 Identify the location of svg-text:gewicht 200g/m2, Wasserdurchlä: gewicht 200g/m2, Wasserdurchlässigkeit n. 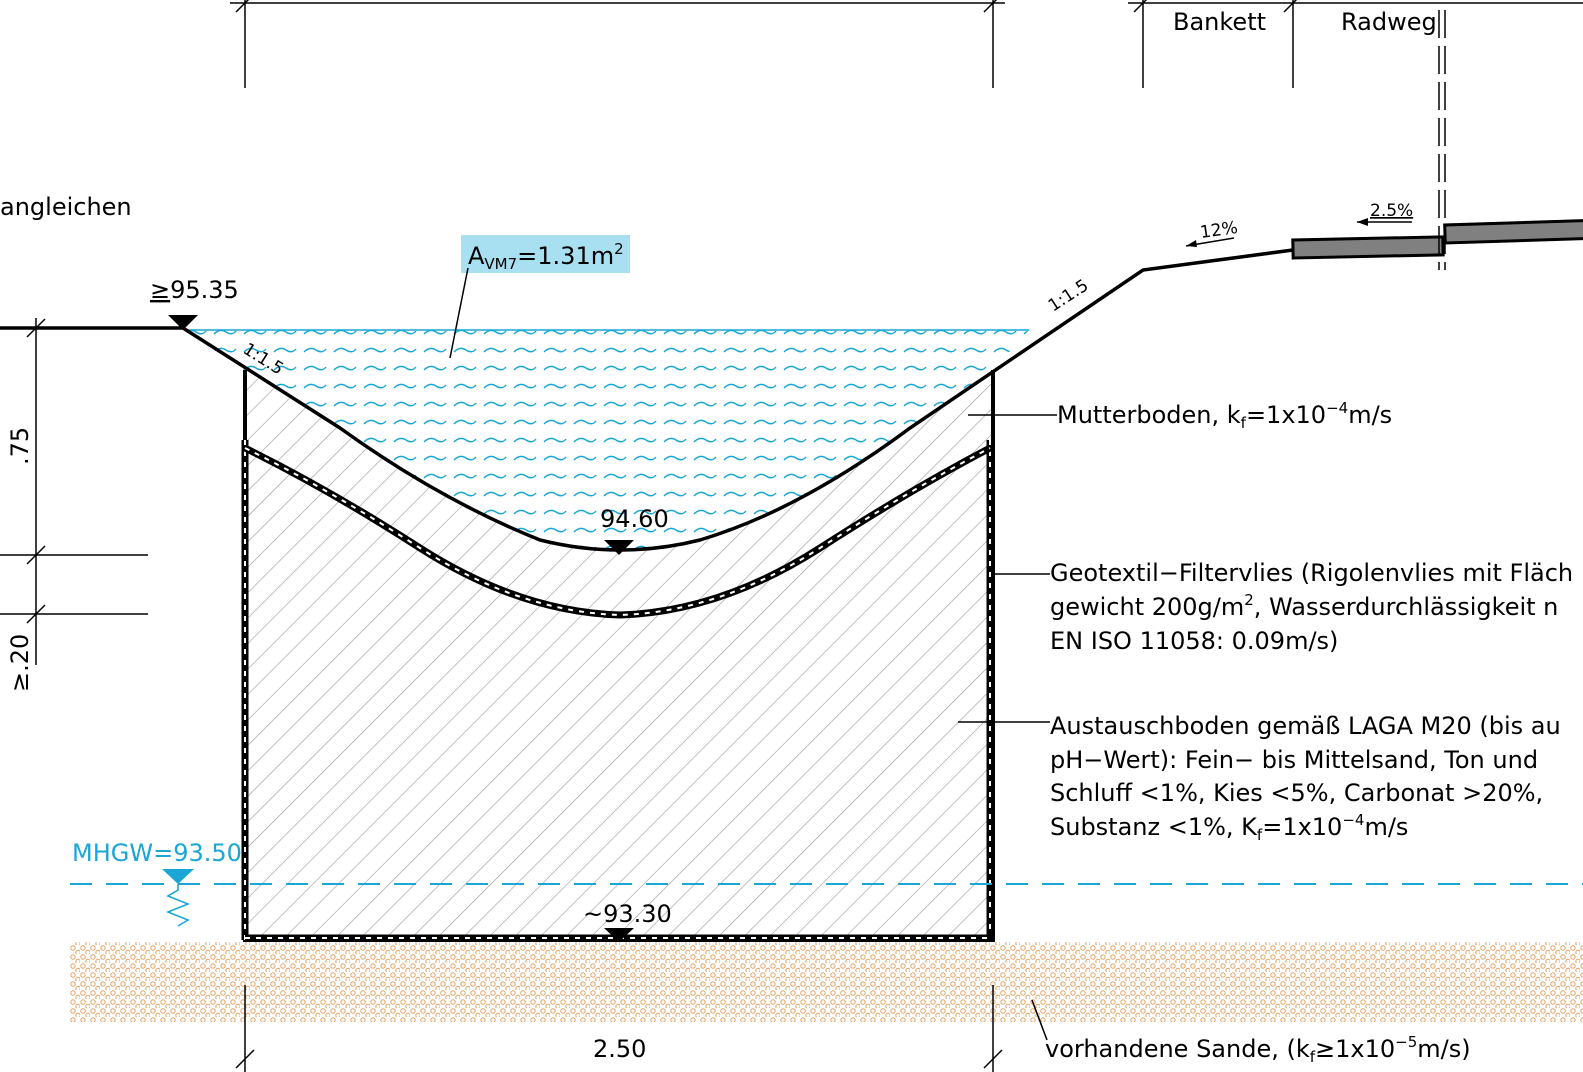
(1304, 606).